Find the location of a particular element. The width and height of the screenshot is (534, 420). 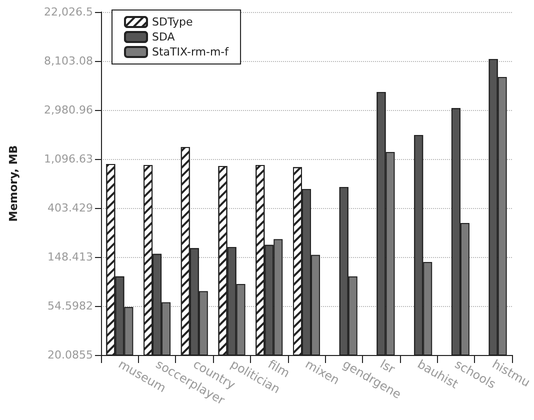

y-tick-label: 2,980.96 is located at coordinates (68, 110).